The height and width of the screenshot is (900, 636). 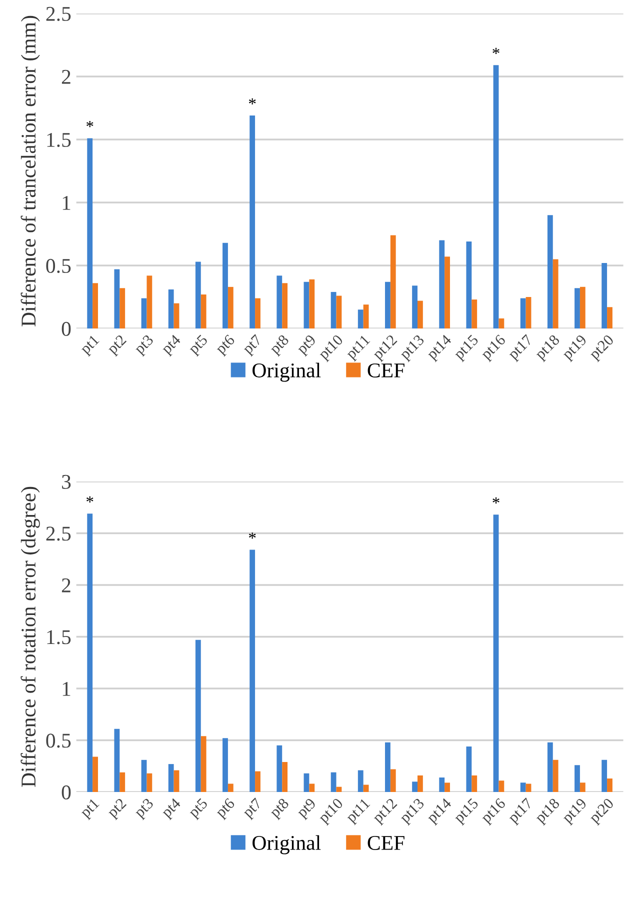 I want to click on y-axis-title: Difference of trancelation error (mm), so click(x=30, y=171).